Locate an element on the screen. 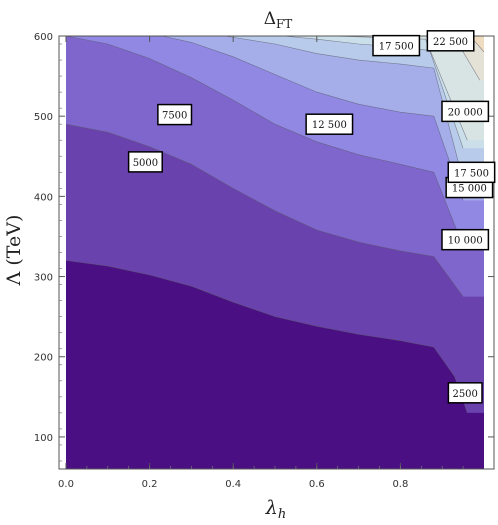 Image resolution: width=498 pixels, height=525 pixels. x-axis-title: λh is located at coordinates (275, 509).